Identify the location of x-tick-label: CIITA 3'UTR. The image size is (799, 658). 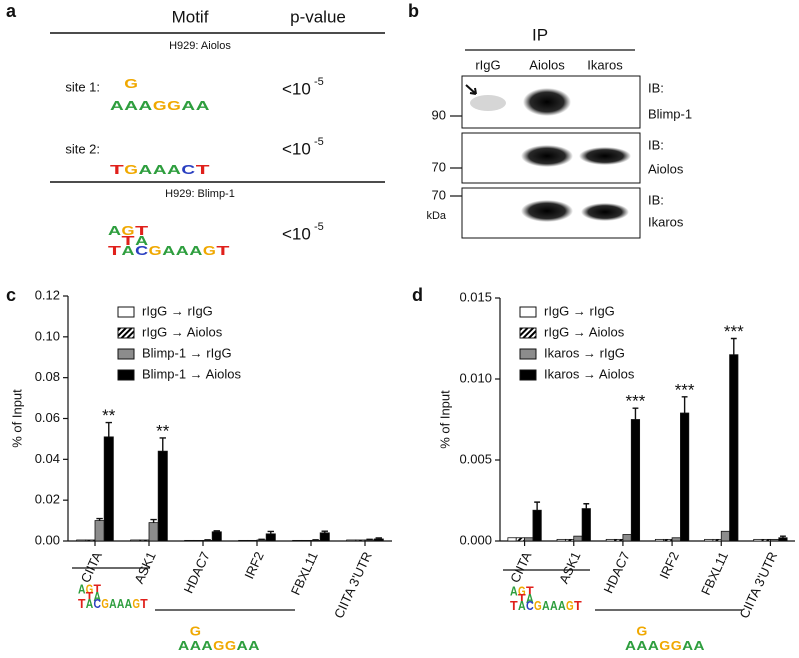
(758, 584).